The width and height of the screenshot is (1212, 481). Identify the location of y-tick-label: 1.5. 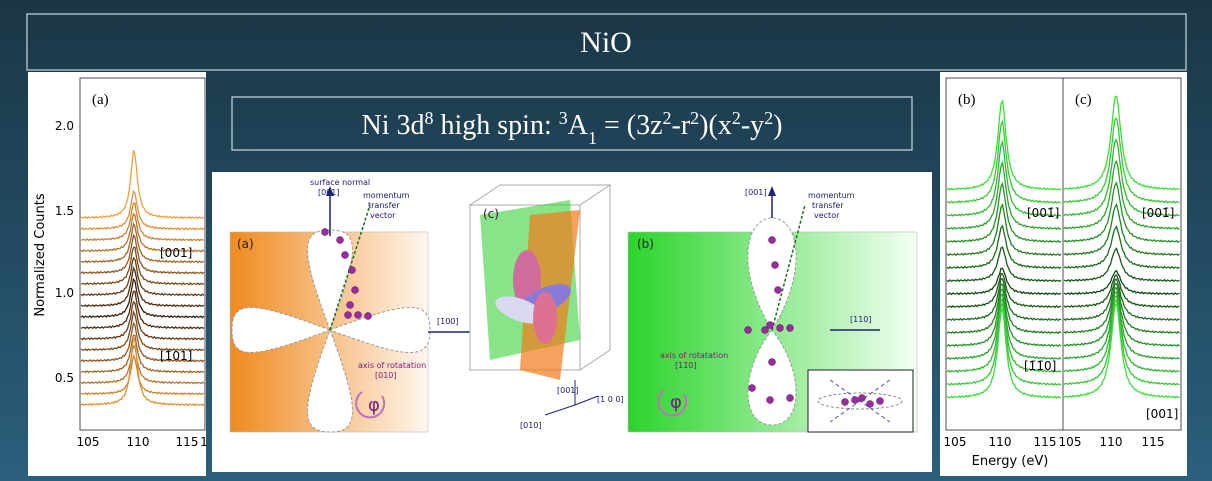
(64, 211).